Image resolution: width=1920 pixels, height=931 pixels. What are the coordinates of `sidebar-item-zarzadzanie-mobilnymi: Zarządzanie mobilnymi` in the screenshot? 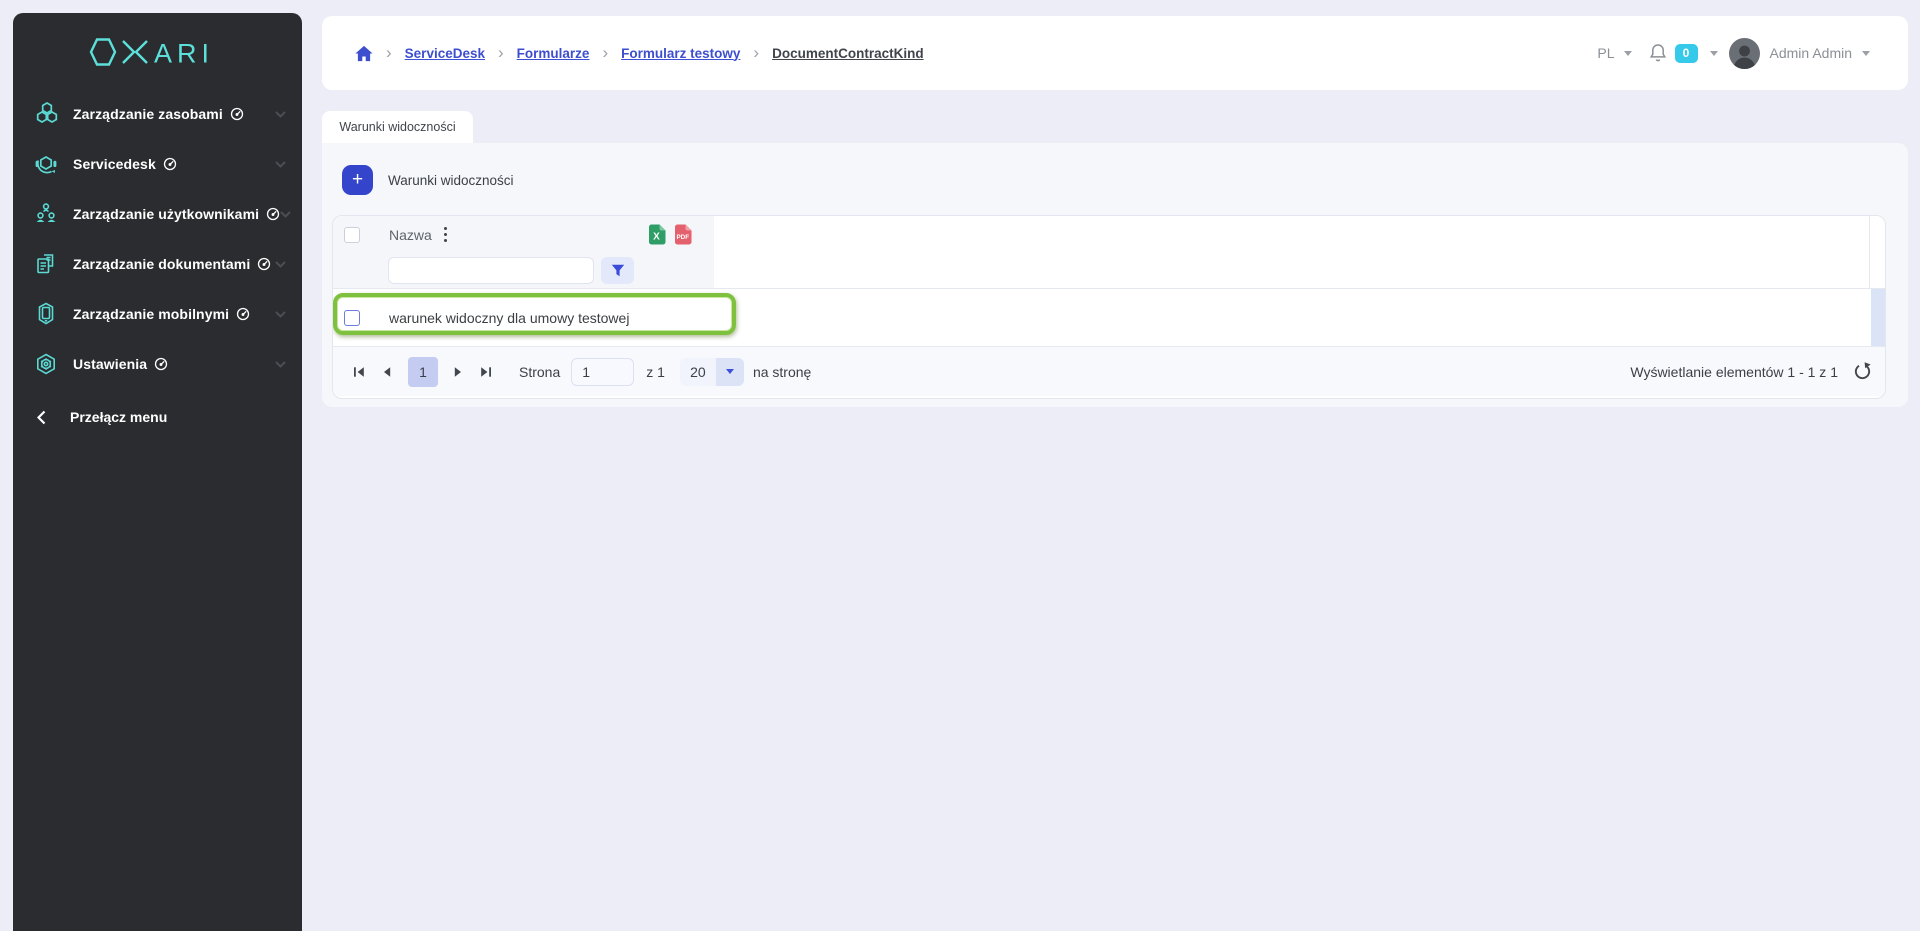 It's located at (157, 314).